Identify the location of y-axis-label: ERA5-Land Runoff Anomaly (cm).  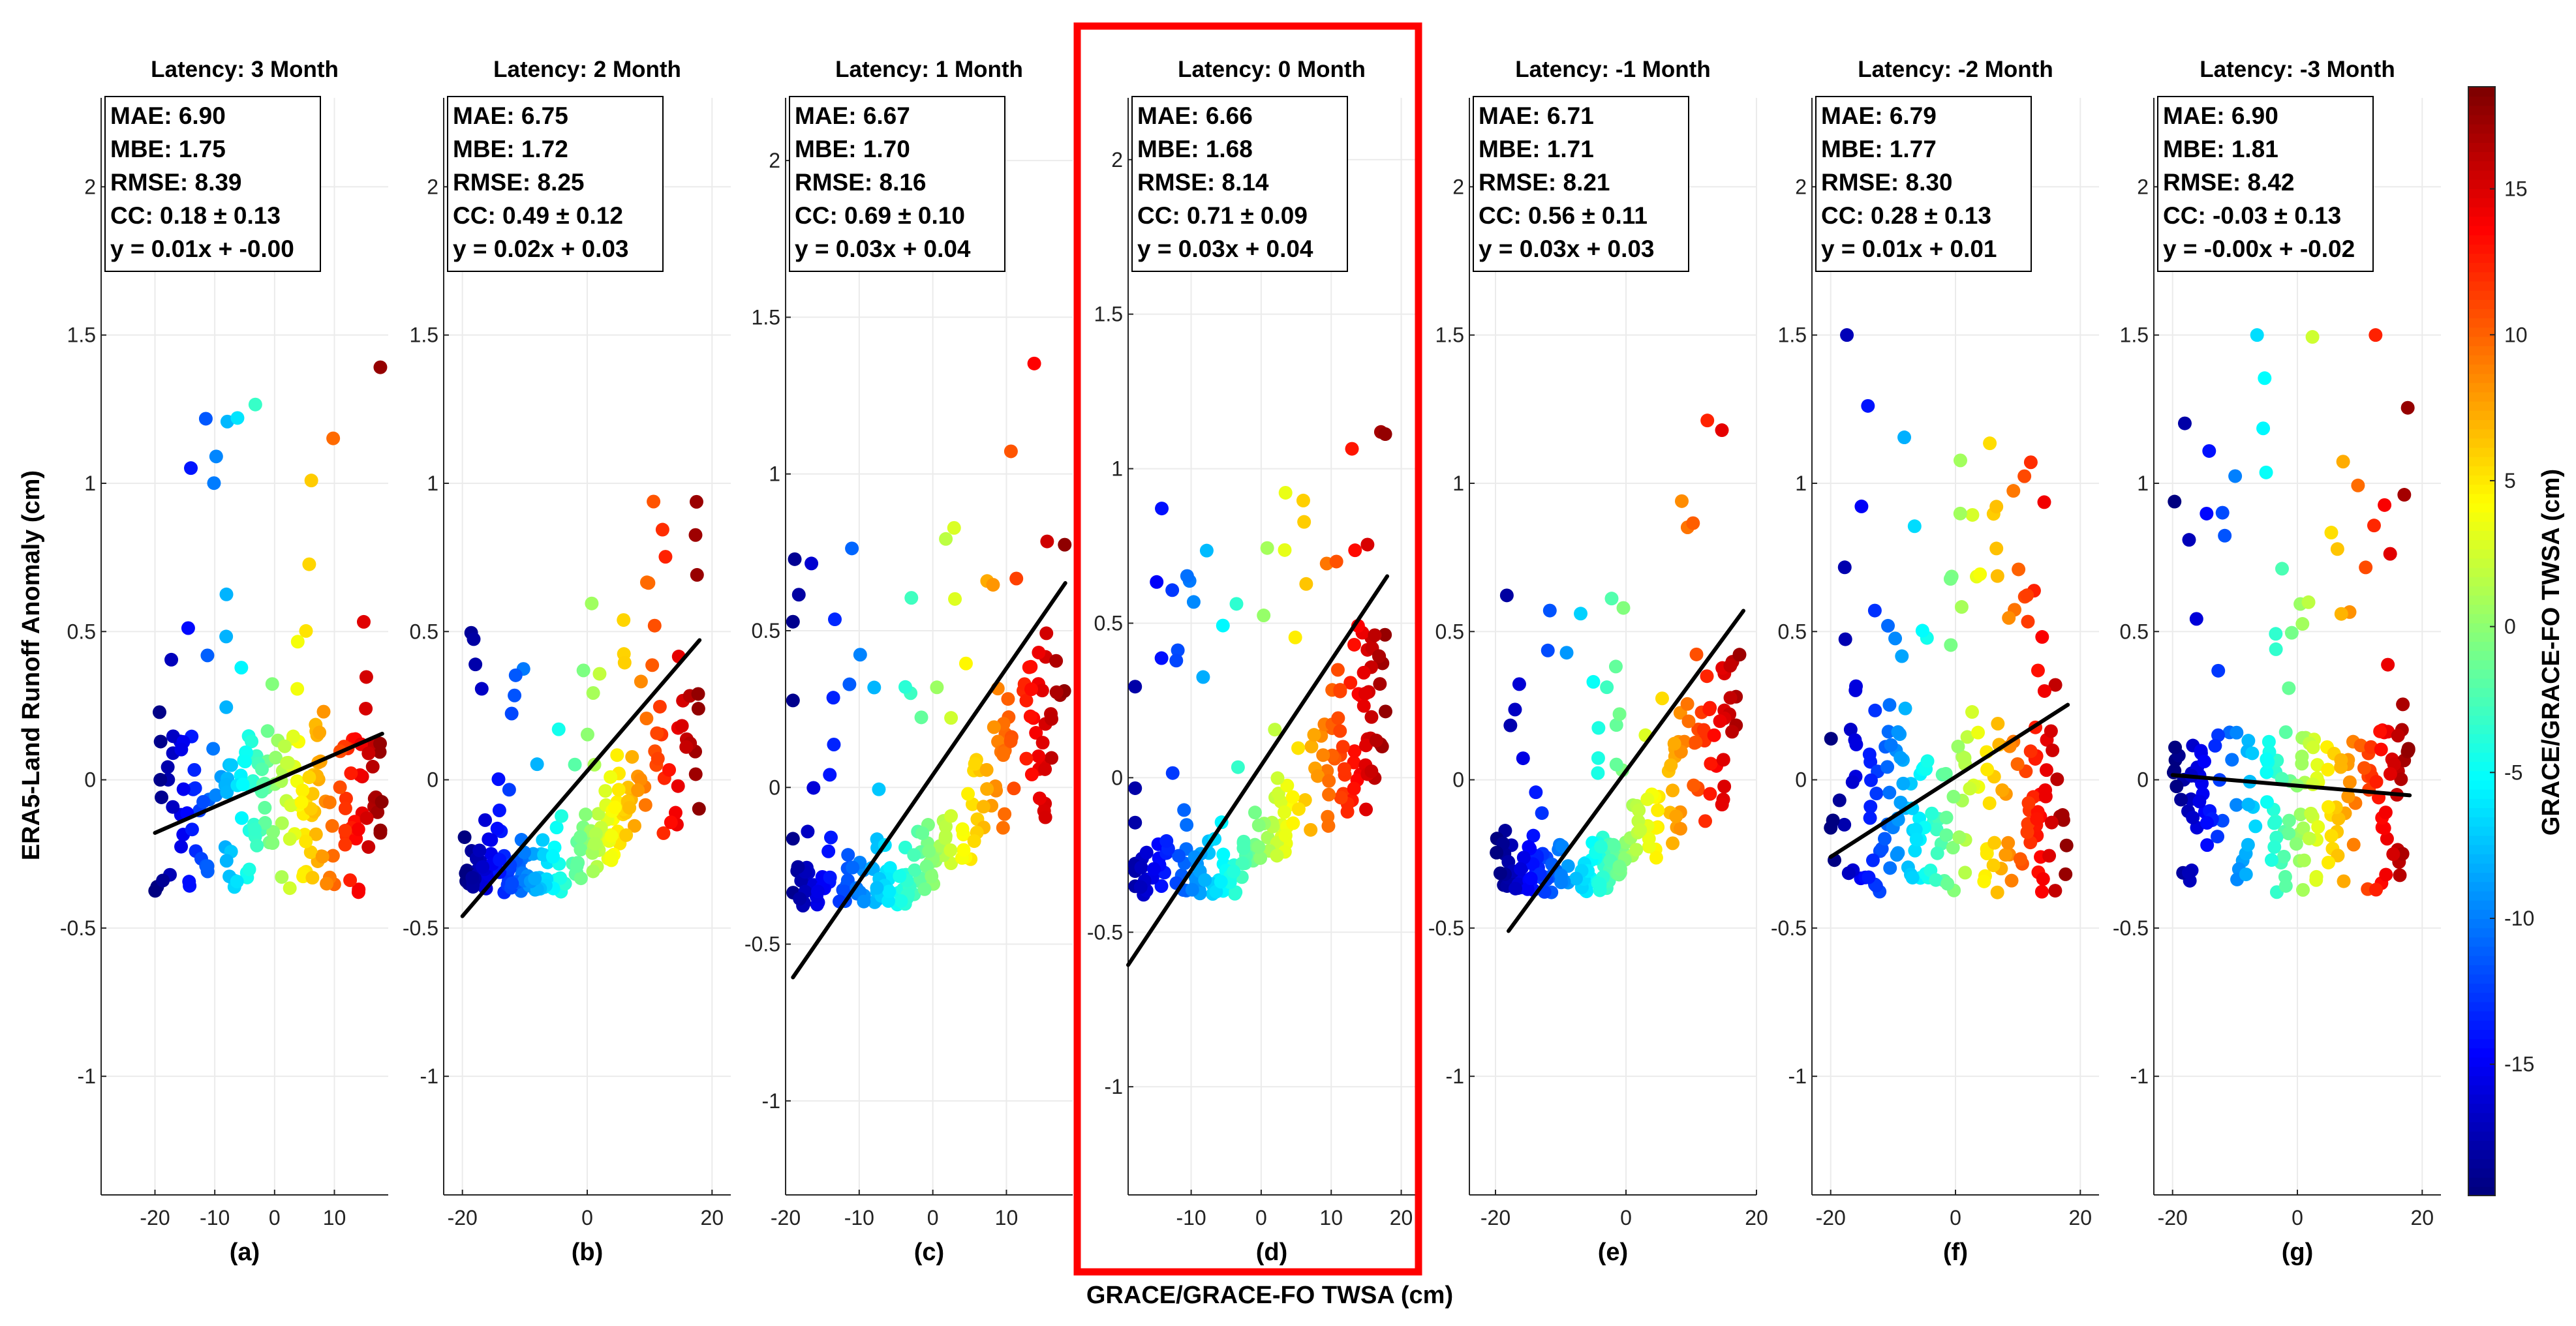
(31, 665).